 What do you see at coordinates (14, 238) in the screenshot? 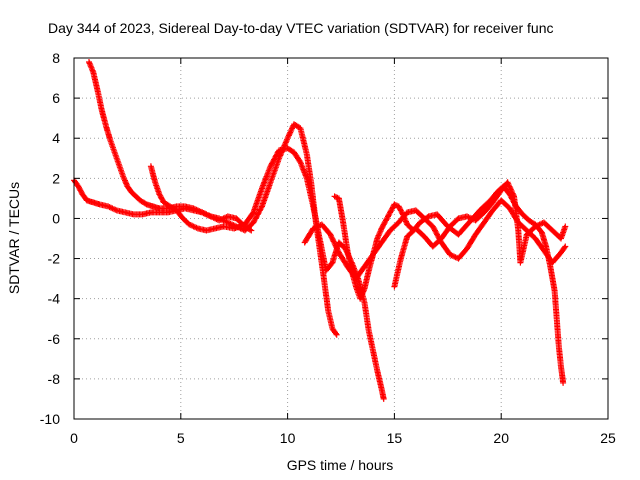
I see `y-axis-label: SDTVAR / TECUs` at bounding box center [14, 238].